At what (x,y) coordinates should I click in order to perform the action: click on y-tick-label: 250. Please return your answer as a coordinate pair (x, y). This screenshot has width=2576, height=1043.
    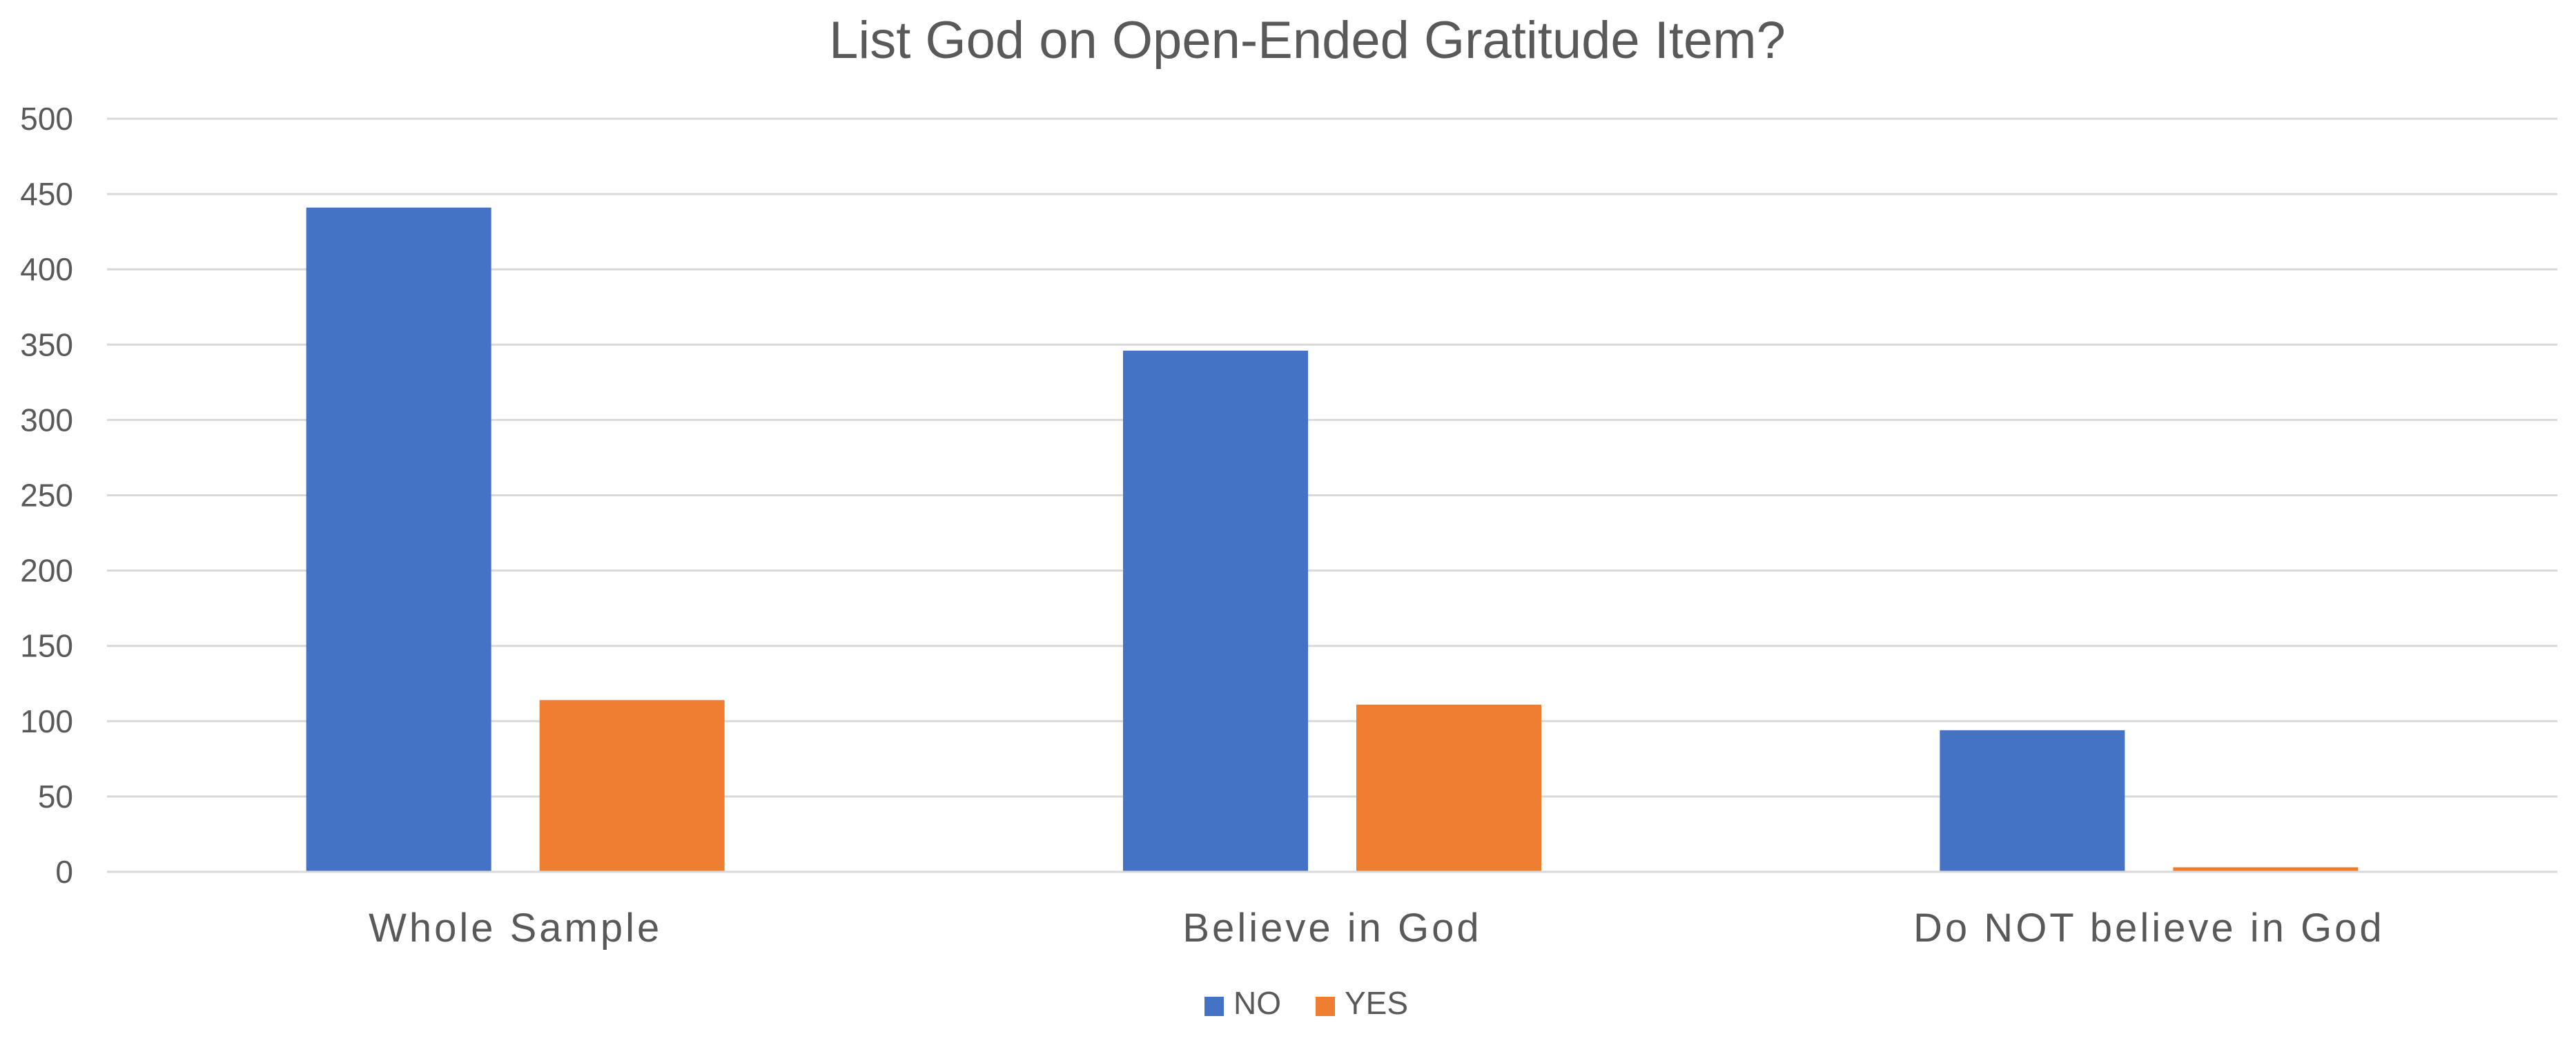
    Looking at the image, I should click on (46, 496).